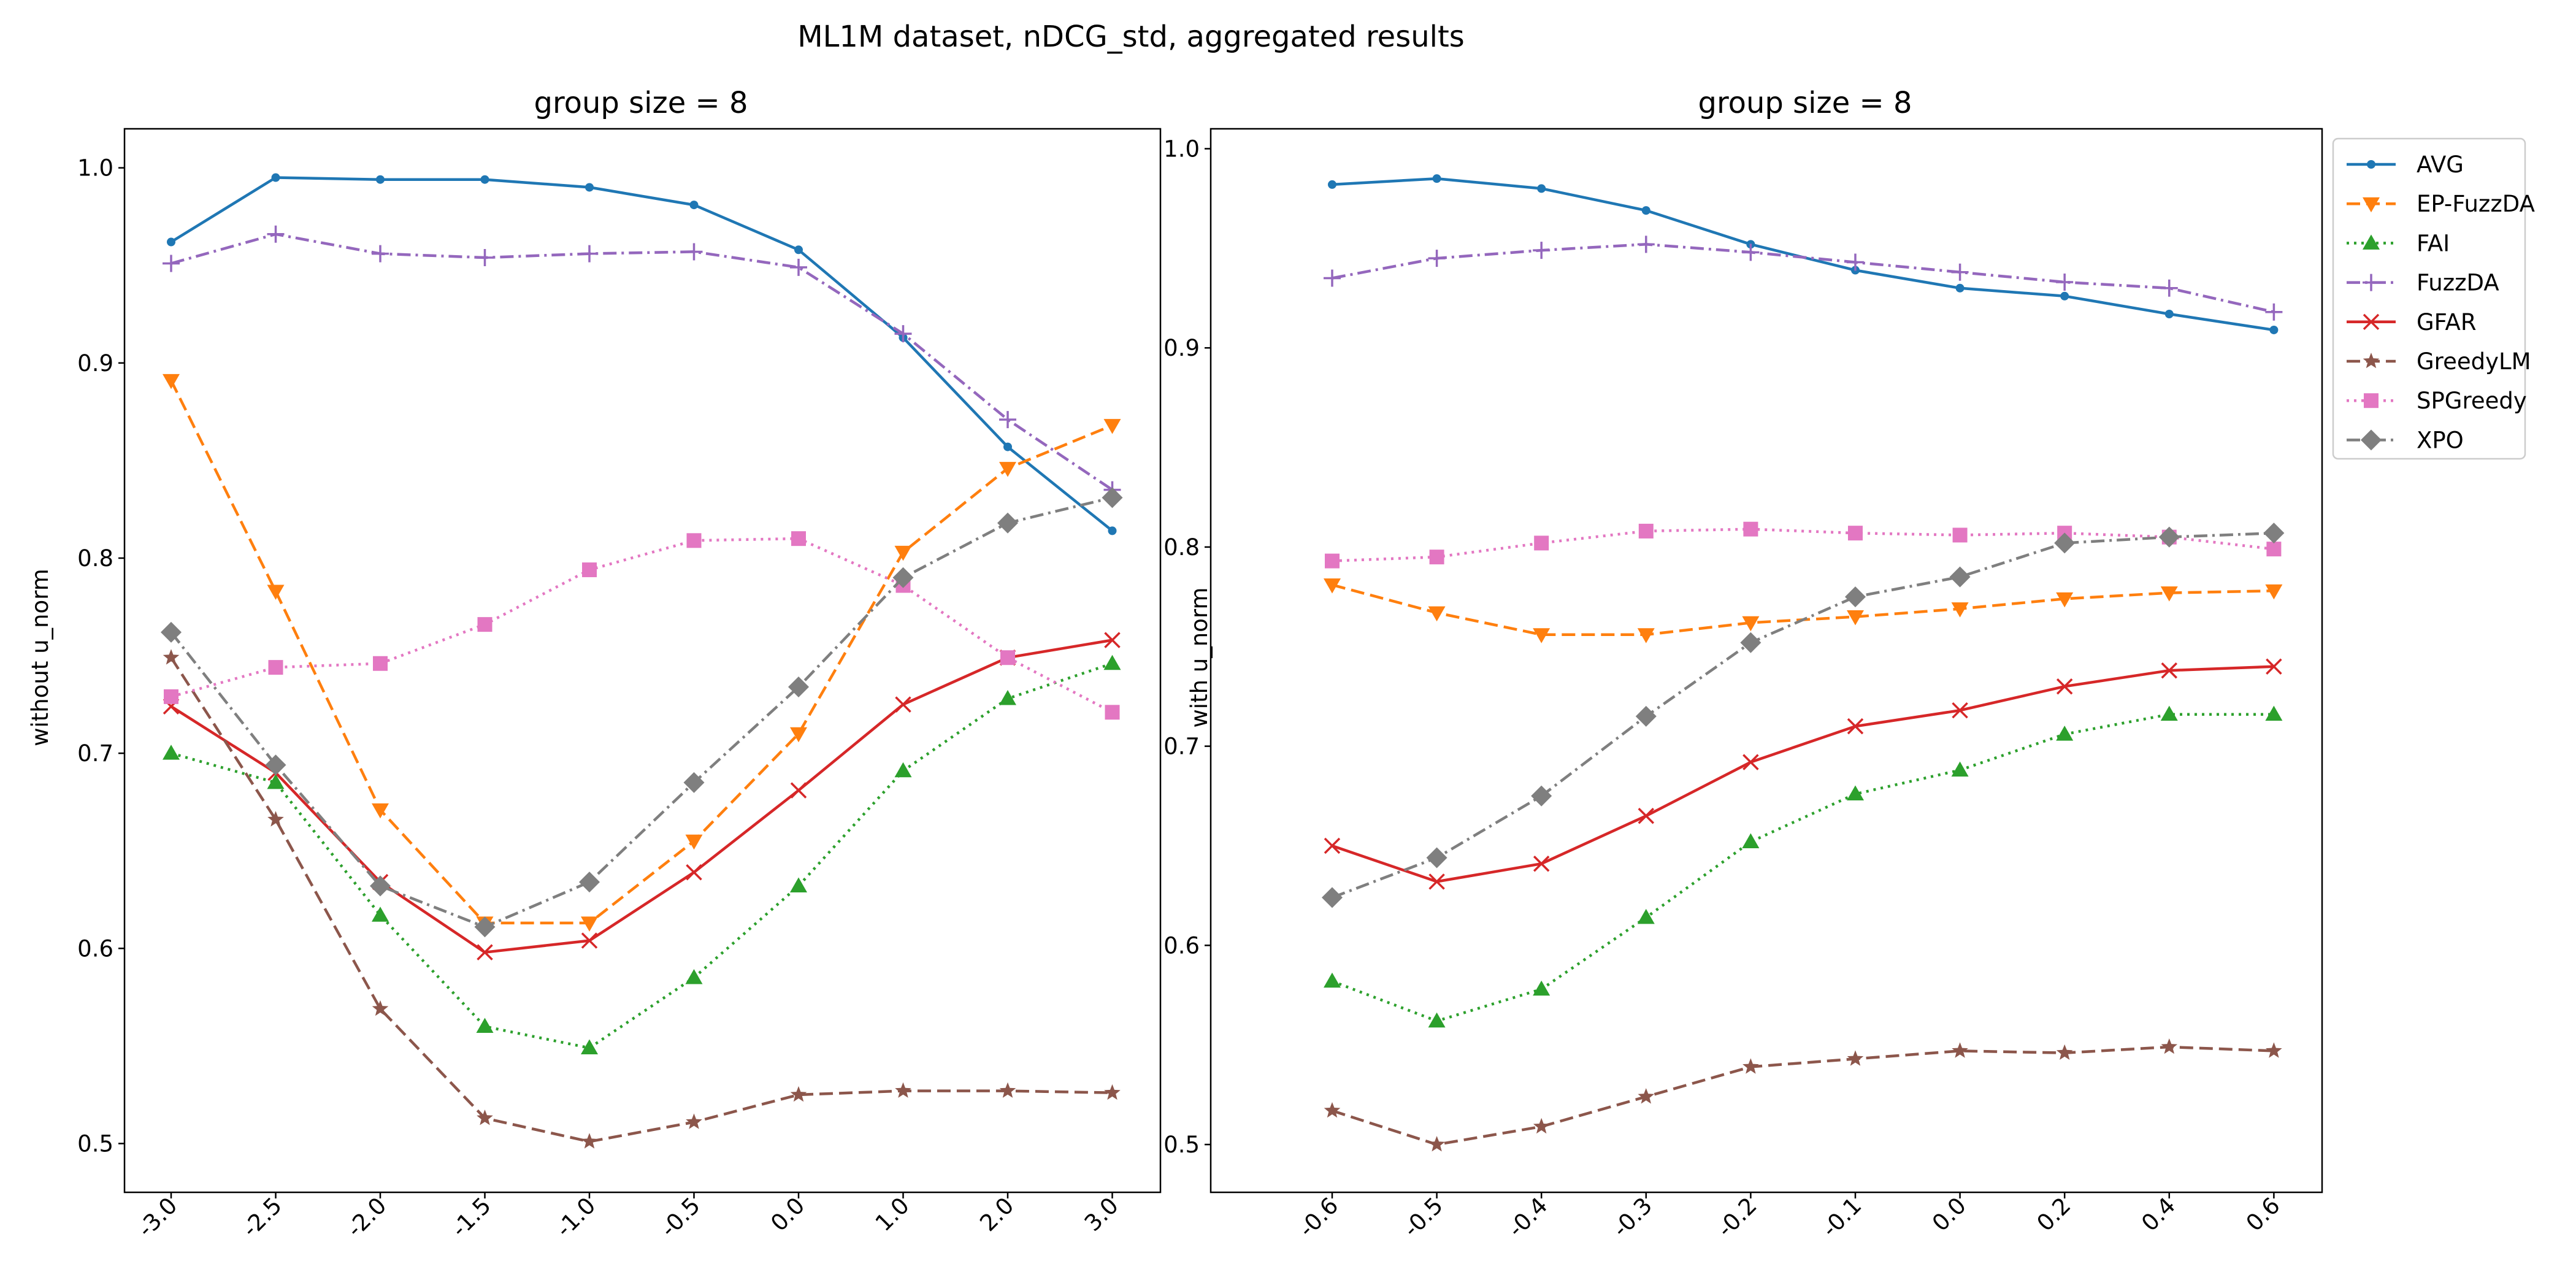  I want to click on left-series-fai, so click(642, 854).